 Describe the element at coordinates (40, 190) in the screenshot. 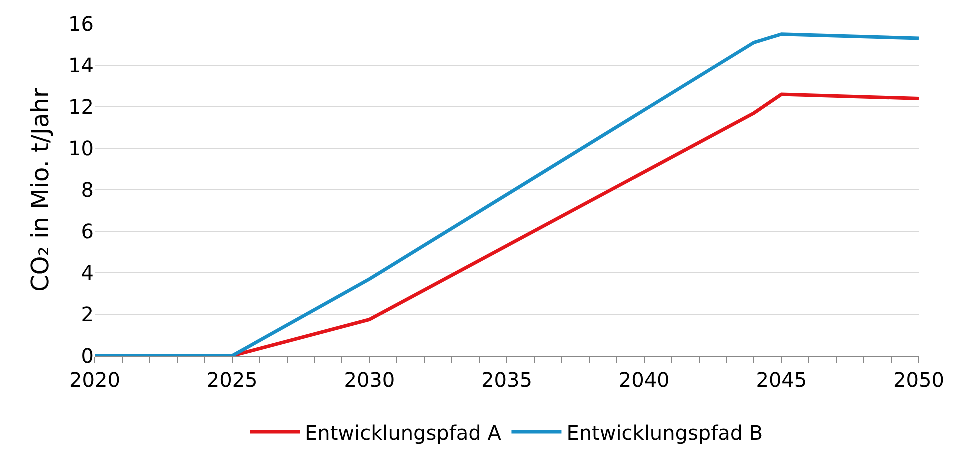

I see `y-axis-title: CO₂ in Mio. t/Jahr` at that location.